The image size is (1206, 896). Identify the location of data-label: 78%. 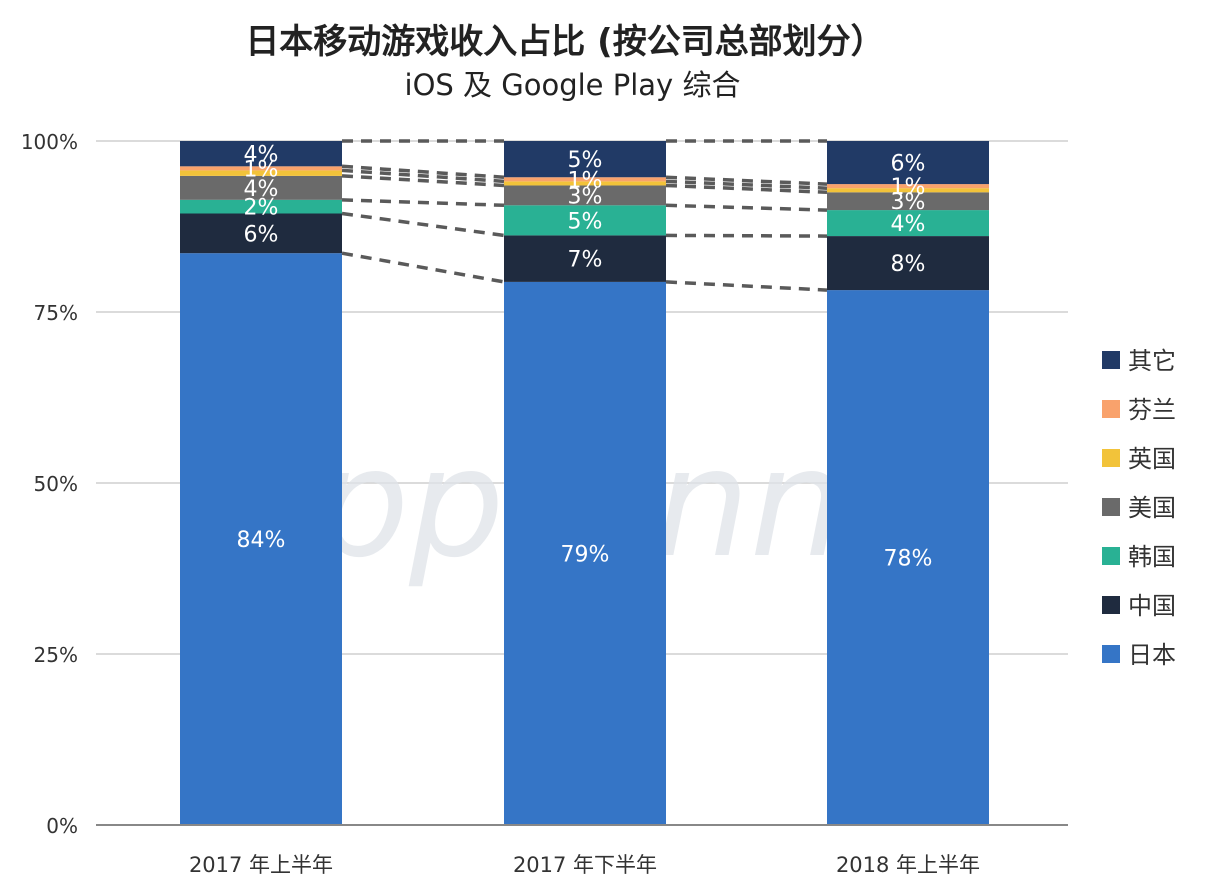
(908, 559).